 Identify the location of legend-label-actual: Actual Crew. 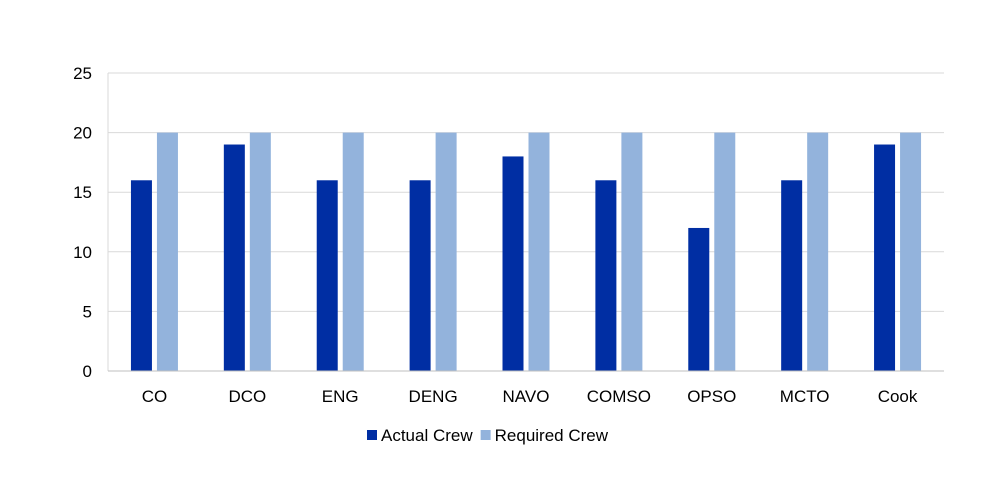
(427, 435).